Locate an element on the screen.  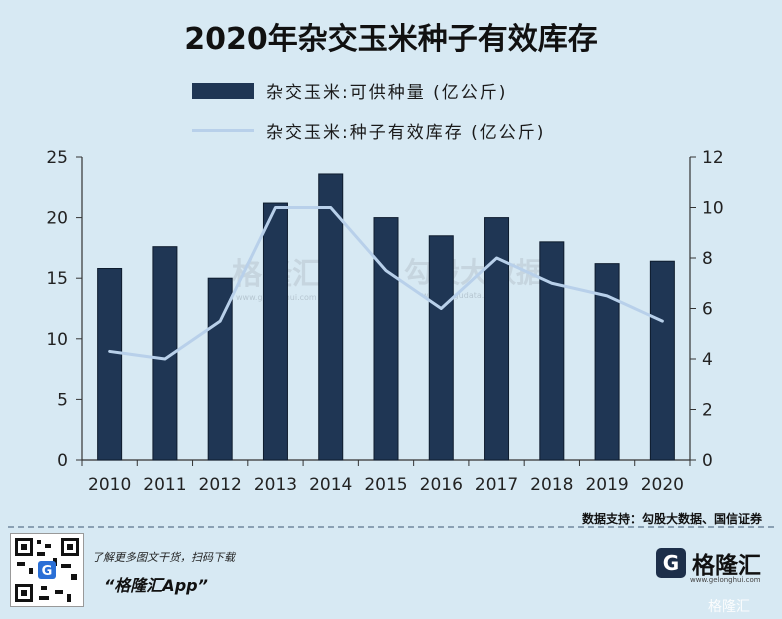
legend-line-label: 杂交玉米:种子有效库存 (亿公斤) is located at coordinates (406, 133).